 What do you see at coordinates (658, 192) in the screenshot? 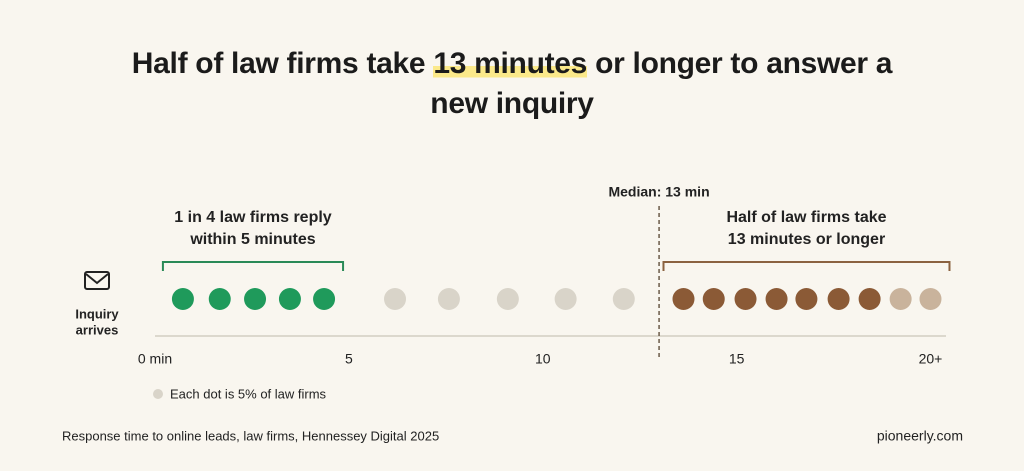
I see `median-label: Median: 13 min` at bounding box center [658, 192].